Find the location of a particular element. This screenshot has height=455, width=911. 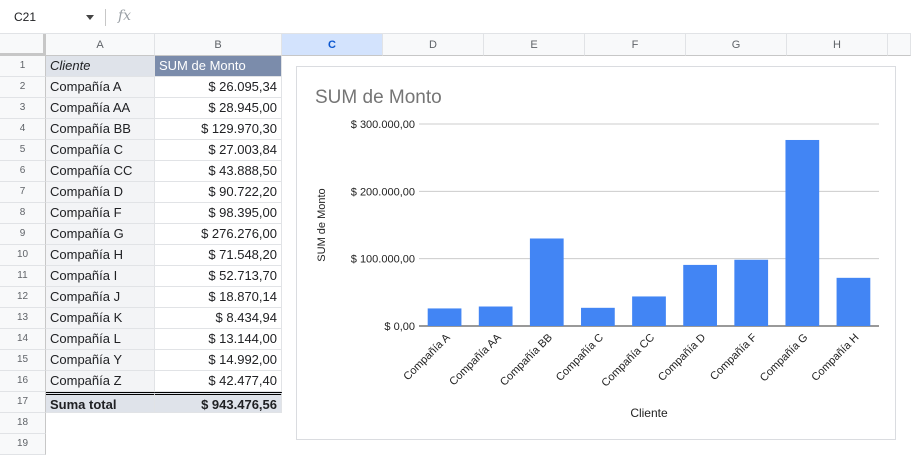

pivot-row-label: Compañía Z is located at coordinates (100, 381).